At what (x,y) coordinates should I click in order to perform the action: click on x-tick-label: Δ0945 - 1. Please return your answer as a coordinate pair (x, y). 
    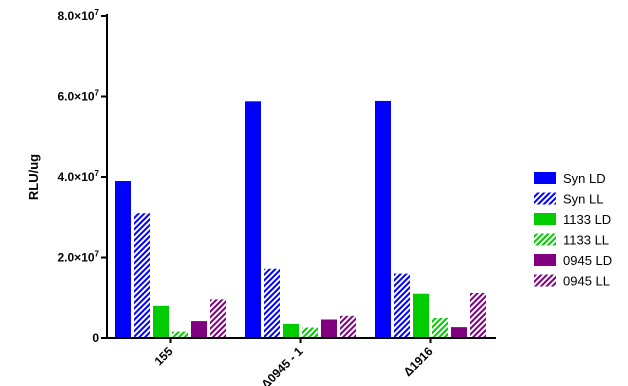
    Looking at the image, I should click on (281, 365).